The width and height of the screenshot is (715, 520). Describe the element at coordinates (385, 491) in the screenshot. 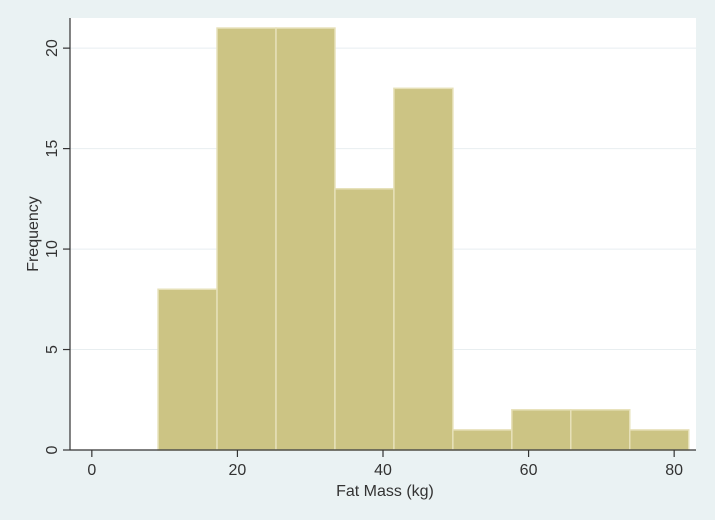

I see `x-axis-title: Fat Mass (kg)` at that location.